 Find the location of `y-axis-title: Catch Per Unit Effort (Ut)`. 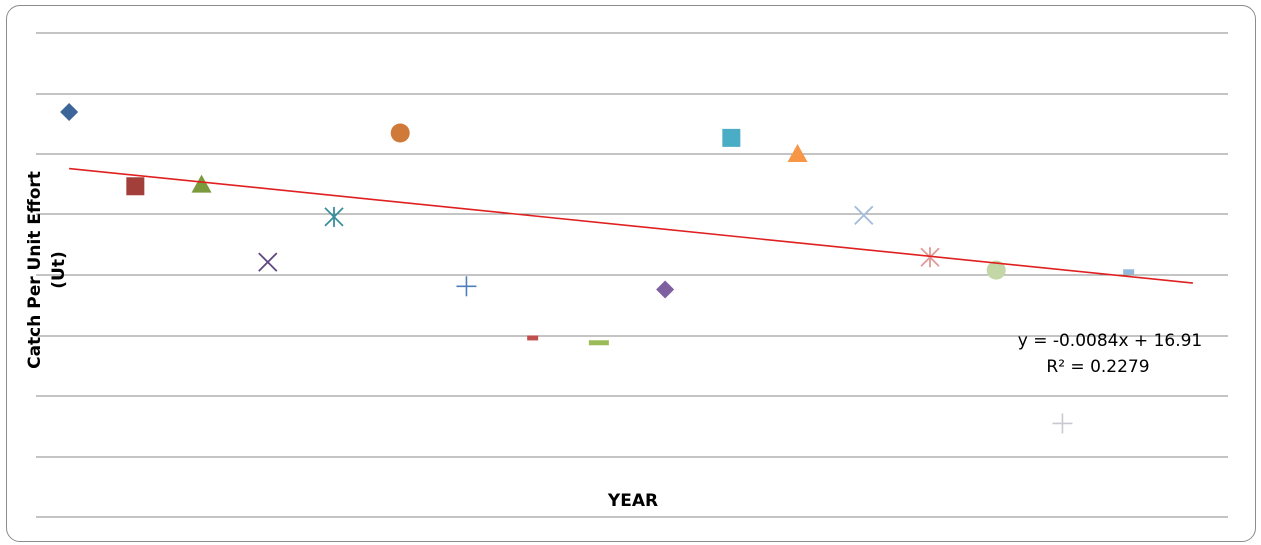

y-axis-title: Catch Per Unit Effort (Ut) is located at coordinates (47, 270).